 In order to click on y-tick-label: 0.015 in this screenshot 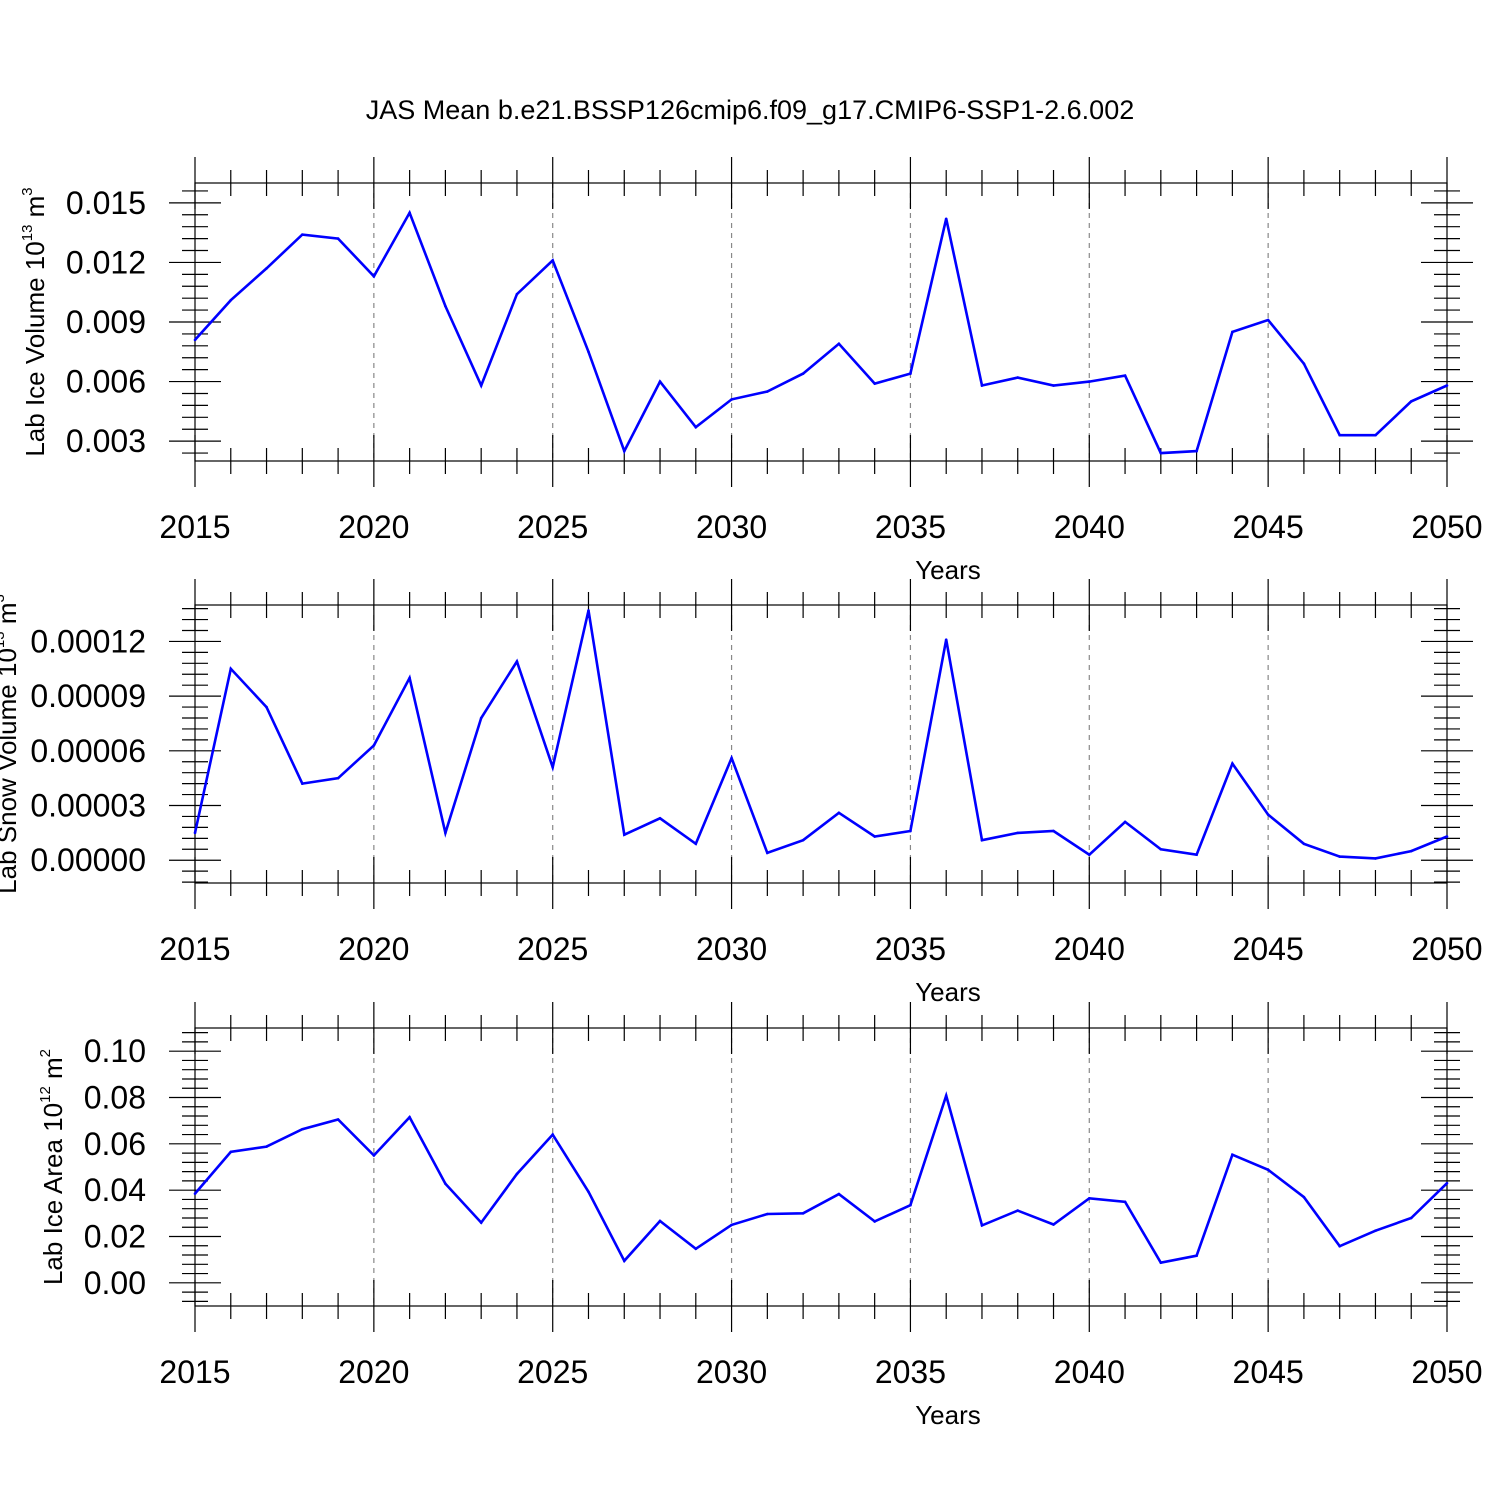, I will do `click(106, 203)`.